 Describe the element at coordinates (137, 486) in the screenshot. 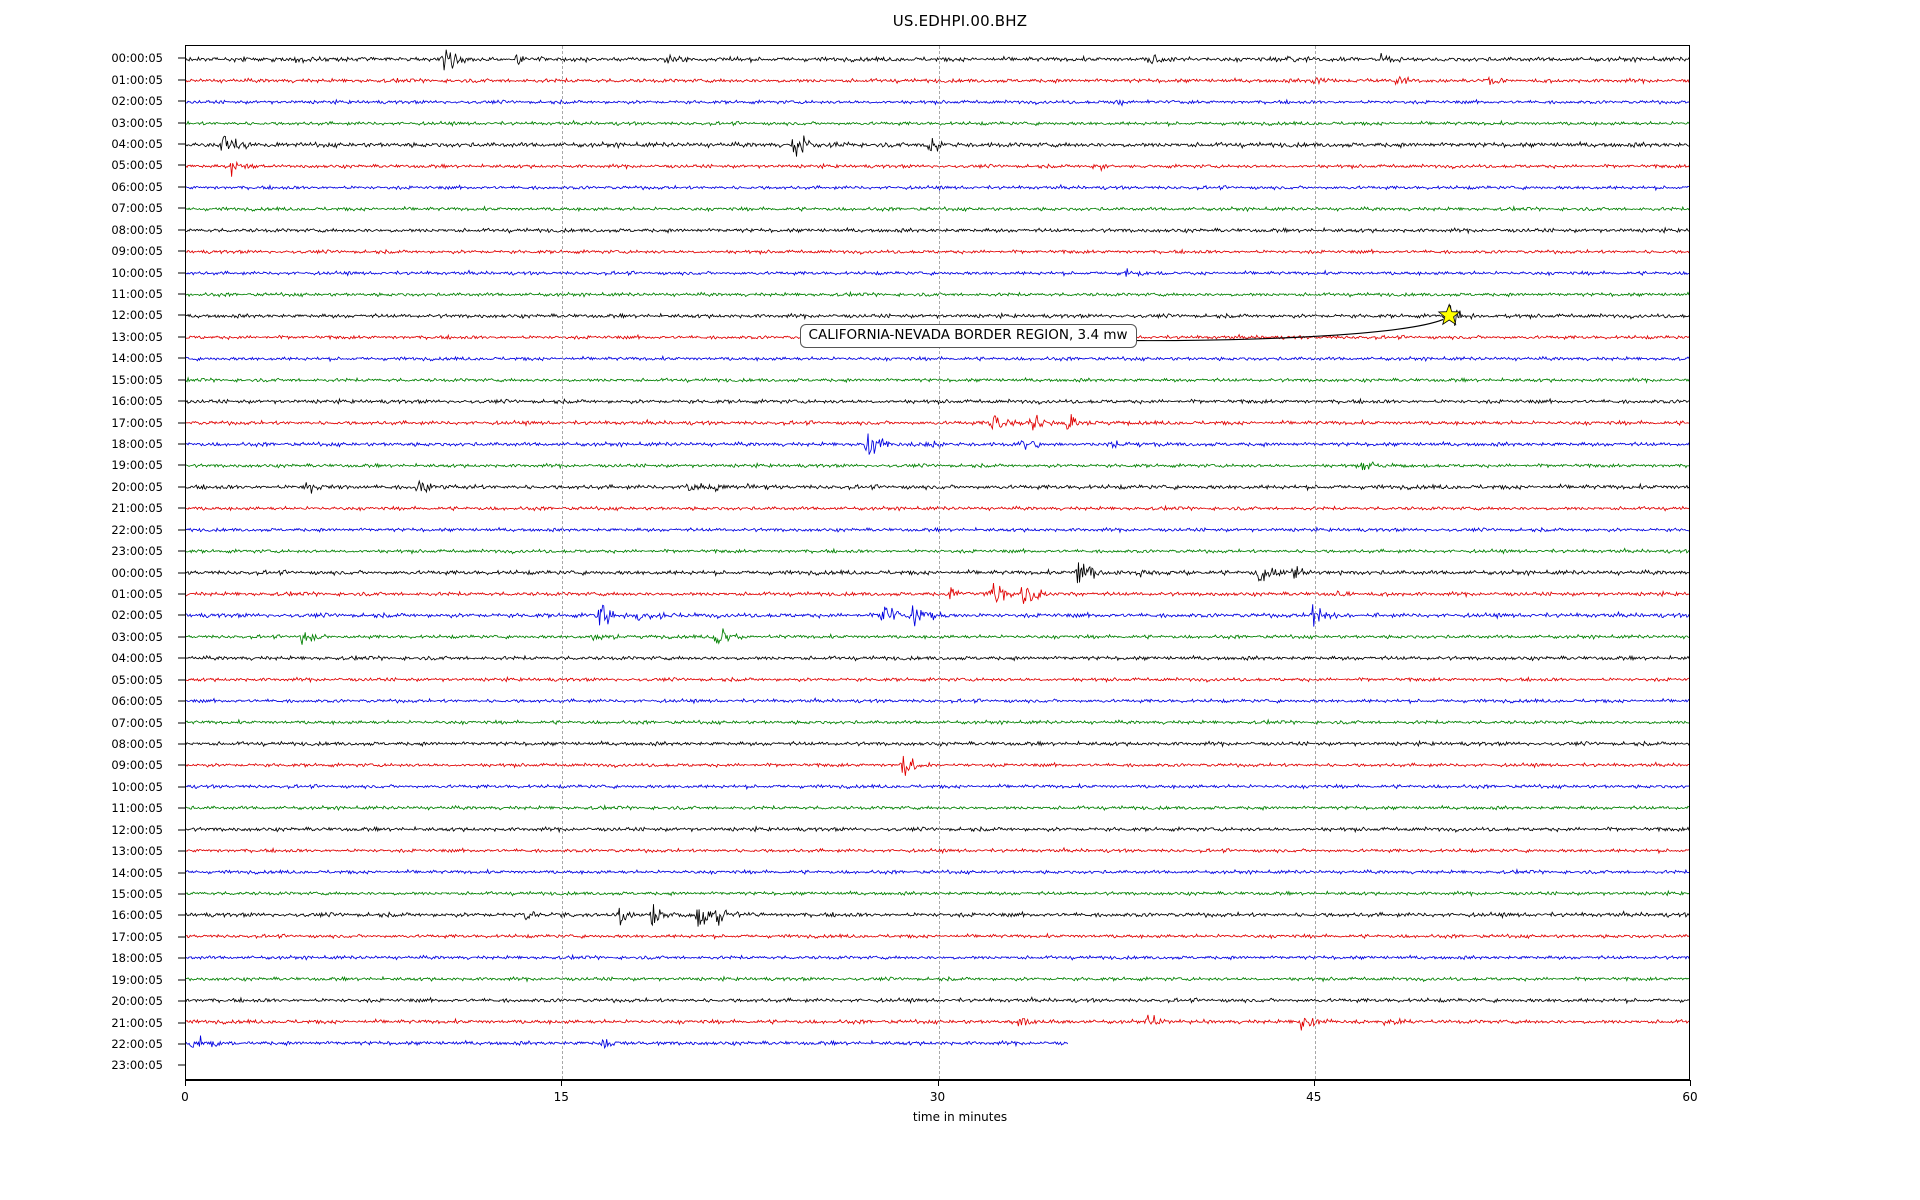

I see `y-tick-label-20: 20:00:05` at that location.